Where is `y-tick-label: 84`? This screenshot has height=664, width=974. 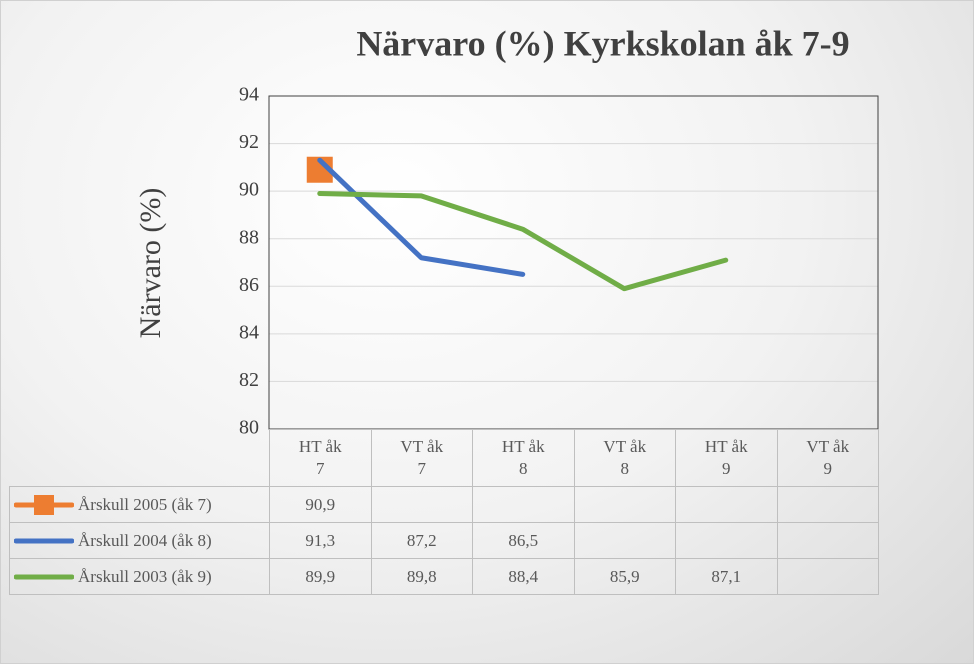 y-tick-label: 84 is located at coordinates (249, 332).